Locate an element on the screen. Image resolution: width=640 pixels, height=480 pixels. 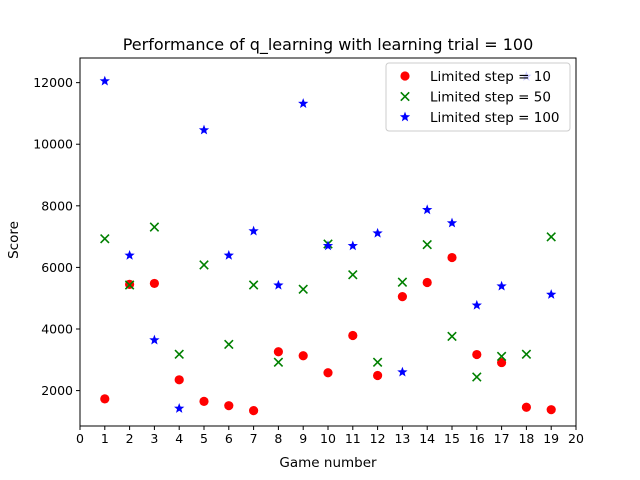
legend-label: Limited step = 100 is located at coordinates (495, 118).